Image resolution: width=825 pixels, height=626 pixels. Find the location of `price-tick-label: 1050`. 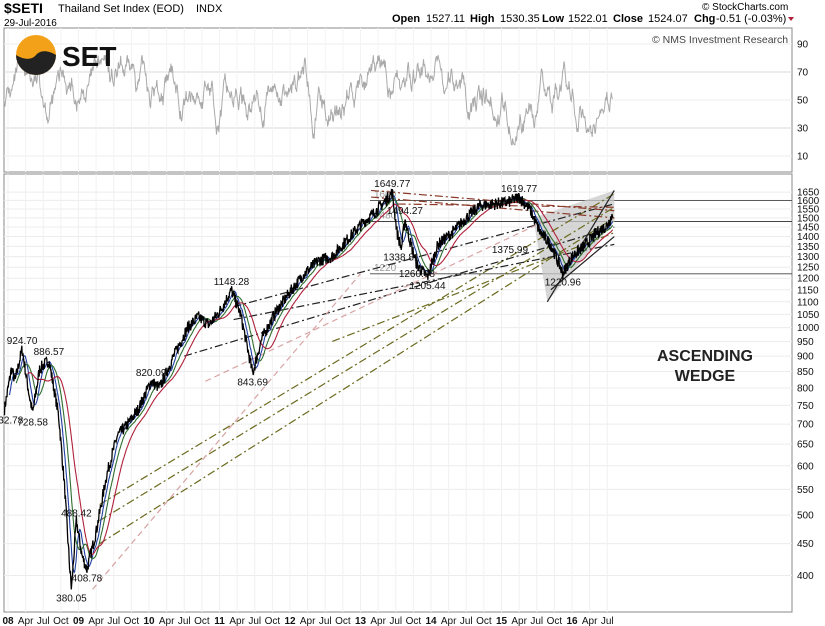

price-tick-label: 1050 is located at coordinates (808, 315).